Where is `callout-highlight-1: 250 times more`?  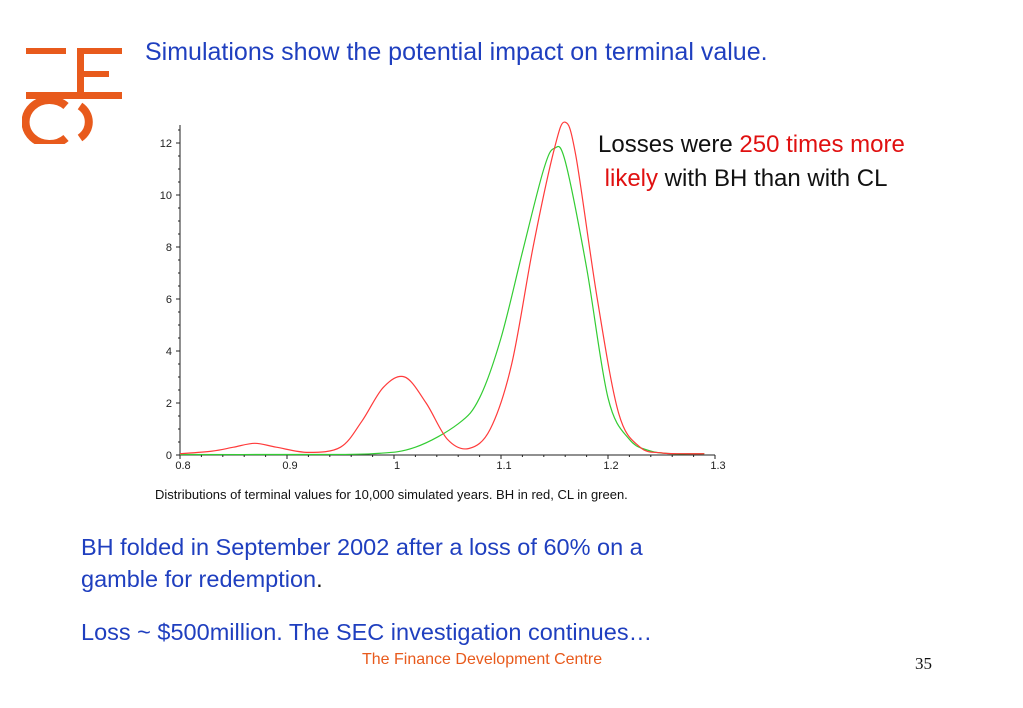
callout-highlight-1: 250 times more is located at coordinates (822, 144).